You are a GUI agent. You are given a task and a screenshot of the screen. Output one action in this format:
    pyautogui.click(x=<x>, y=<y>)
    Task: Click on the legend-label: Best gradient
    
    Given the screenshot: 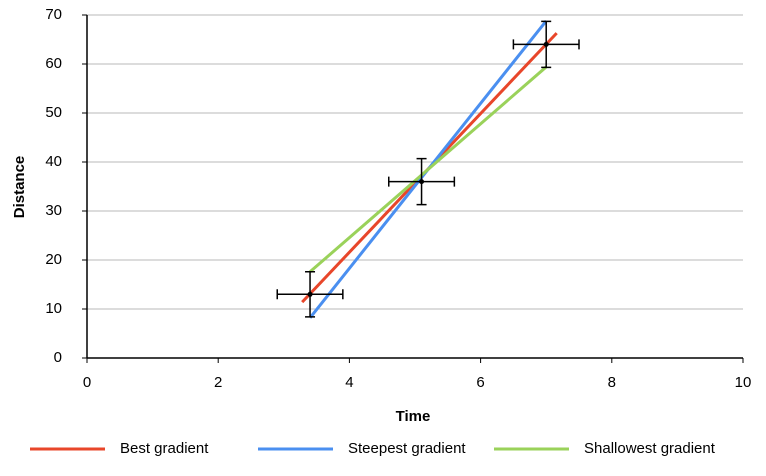 What is the action you would take?
    pyautogui.click(x=164, y=448)
    